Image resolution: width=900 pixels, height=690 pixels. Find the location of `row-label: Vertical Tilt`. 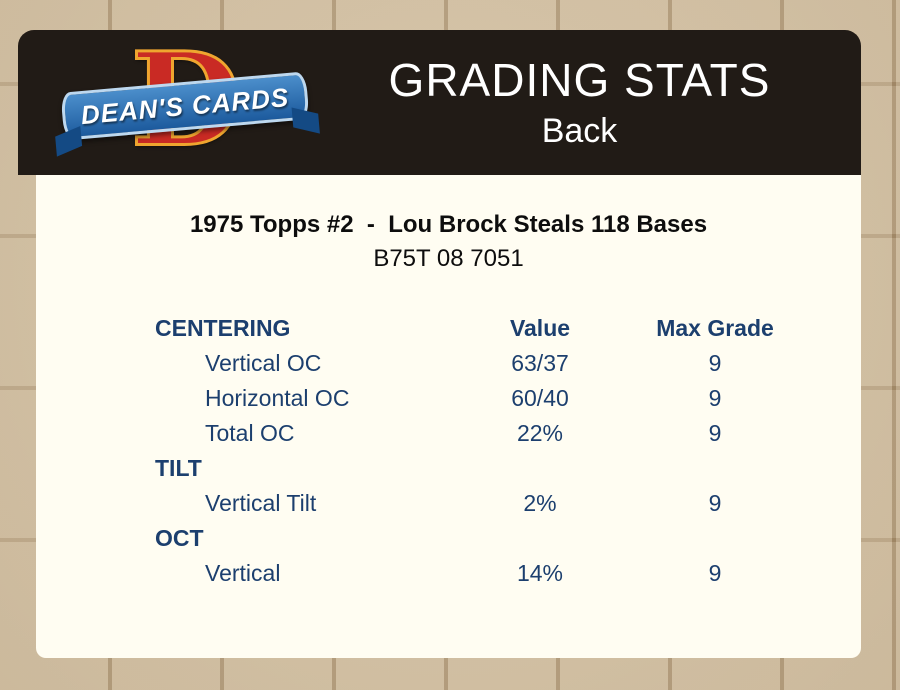

row-label: Vertical Tilt is located at coordinates (261, 503).